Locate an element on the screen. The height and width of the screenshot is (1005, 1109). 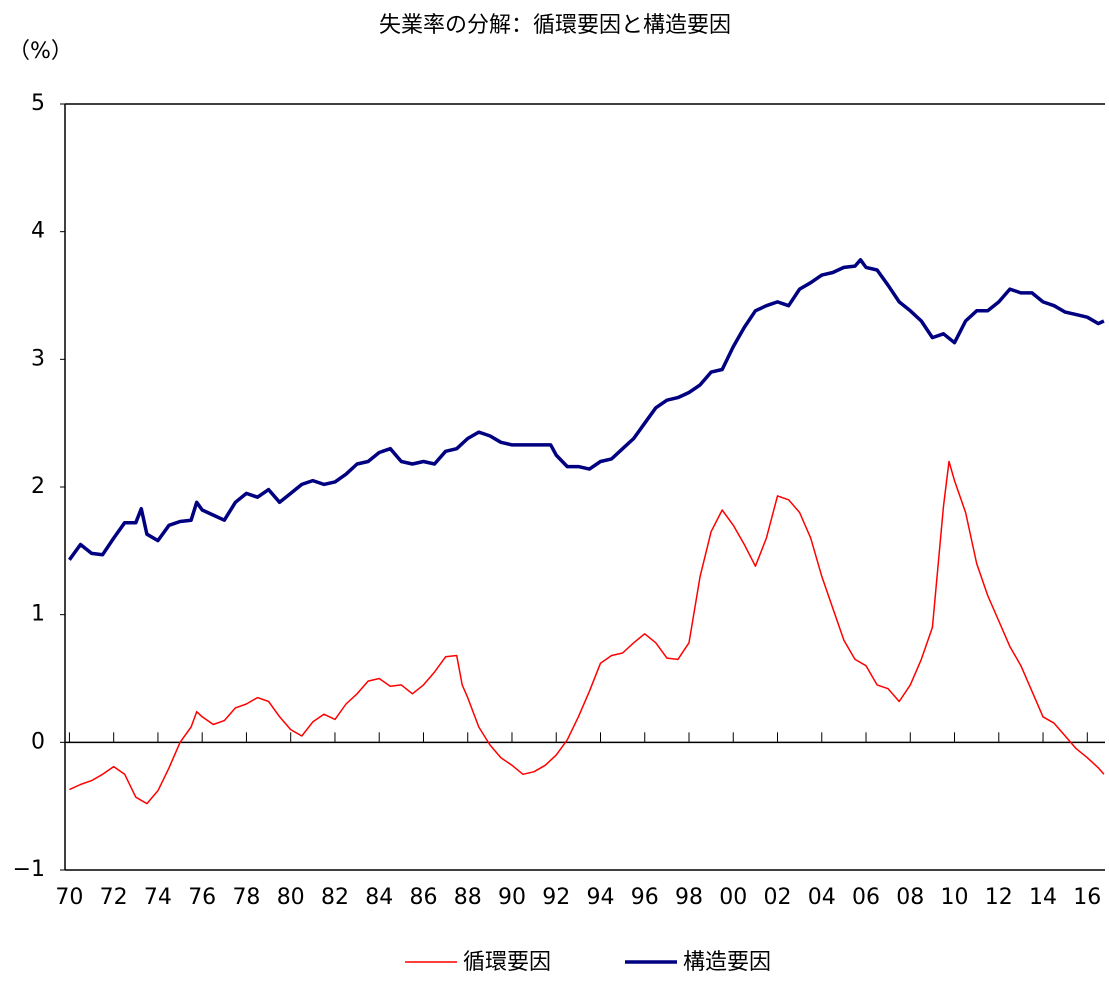
x-tick-label: 76 is located at coordinates (202, 897).